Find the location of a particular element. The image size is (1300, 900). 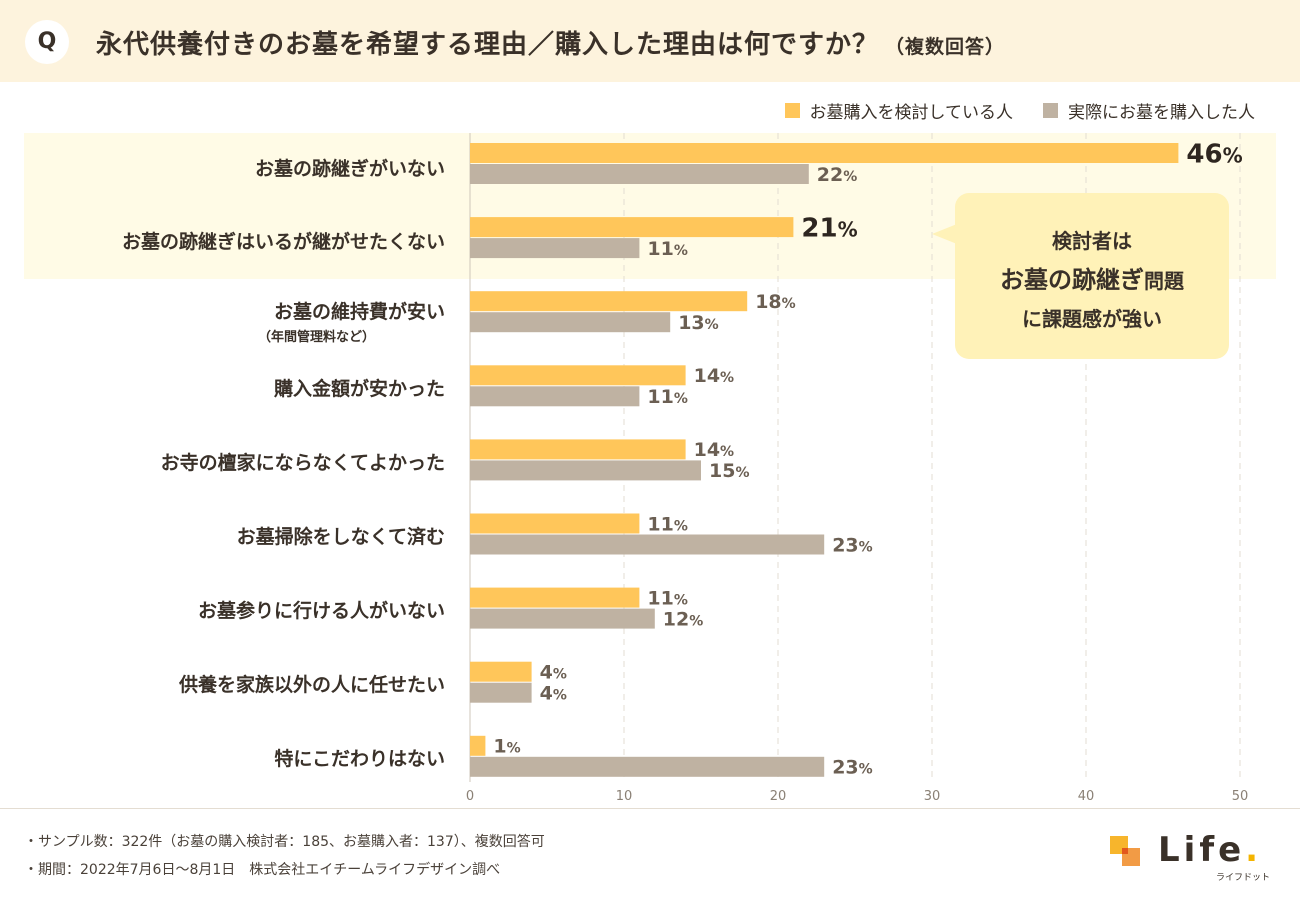

header-banner: Q 永代供養付きのお墓を希望する理由／購入した理由は何ですか？ （複数回答） is located at coordinates (650, 41).